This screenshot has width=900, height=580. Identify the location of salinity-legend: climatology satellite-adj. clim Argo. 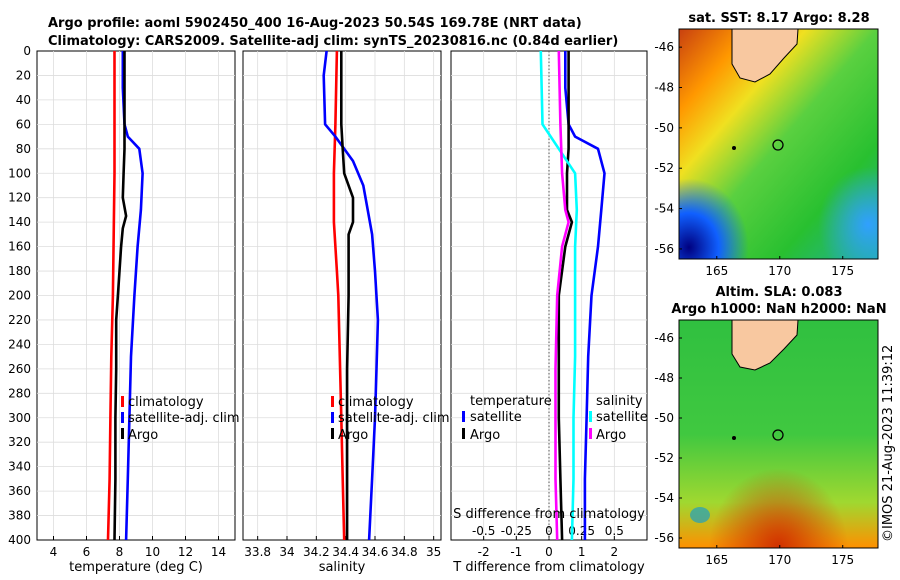
(390, 419).